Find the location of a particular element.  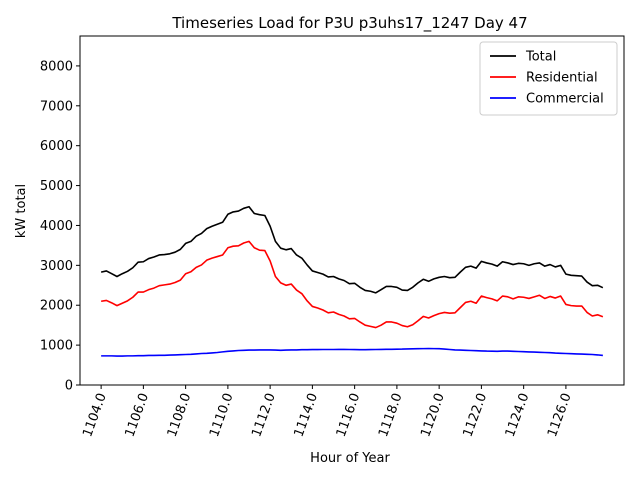

y-tick-label: 2000 is located at coordinates (56, 306).